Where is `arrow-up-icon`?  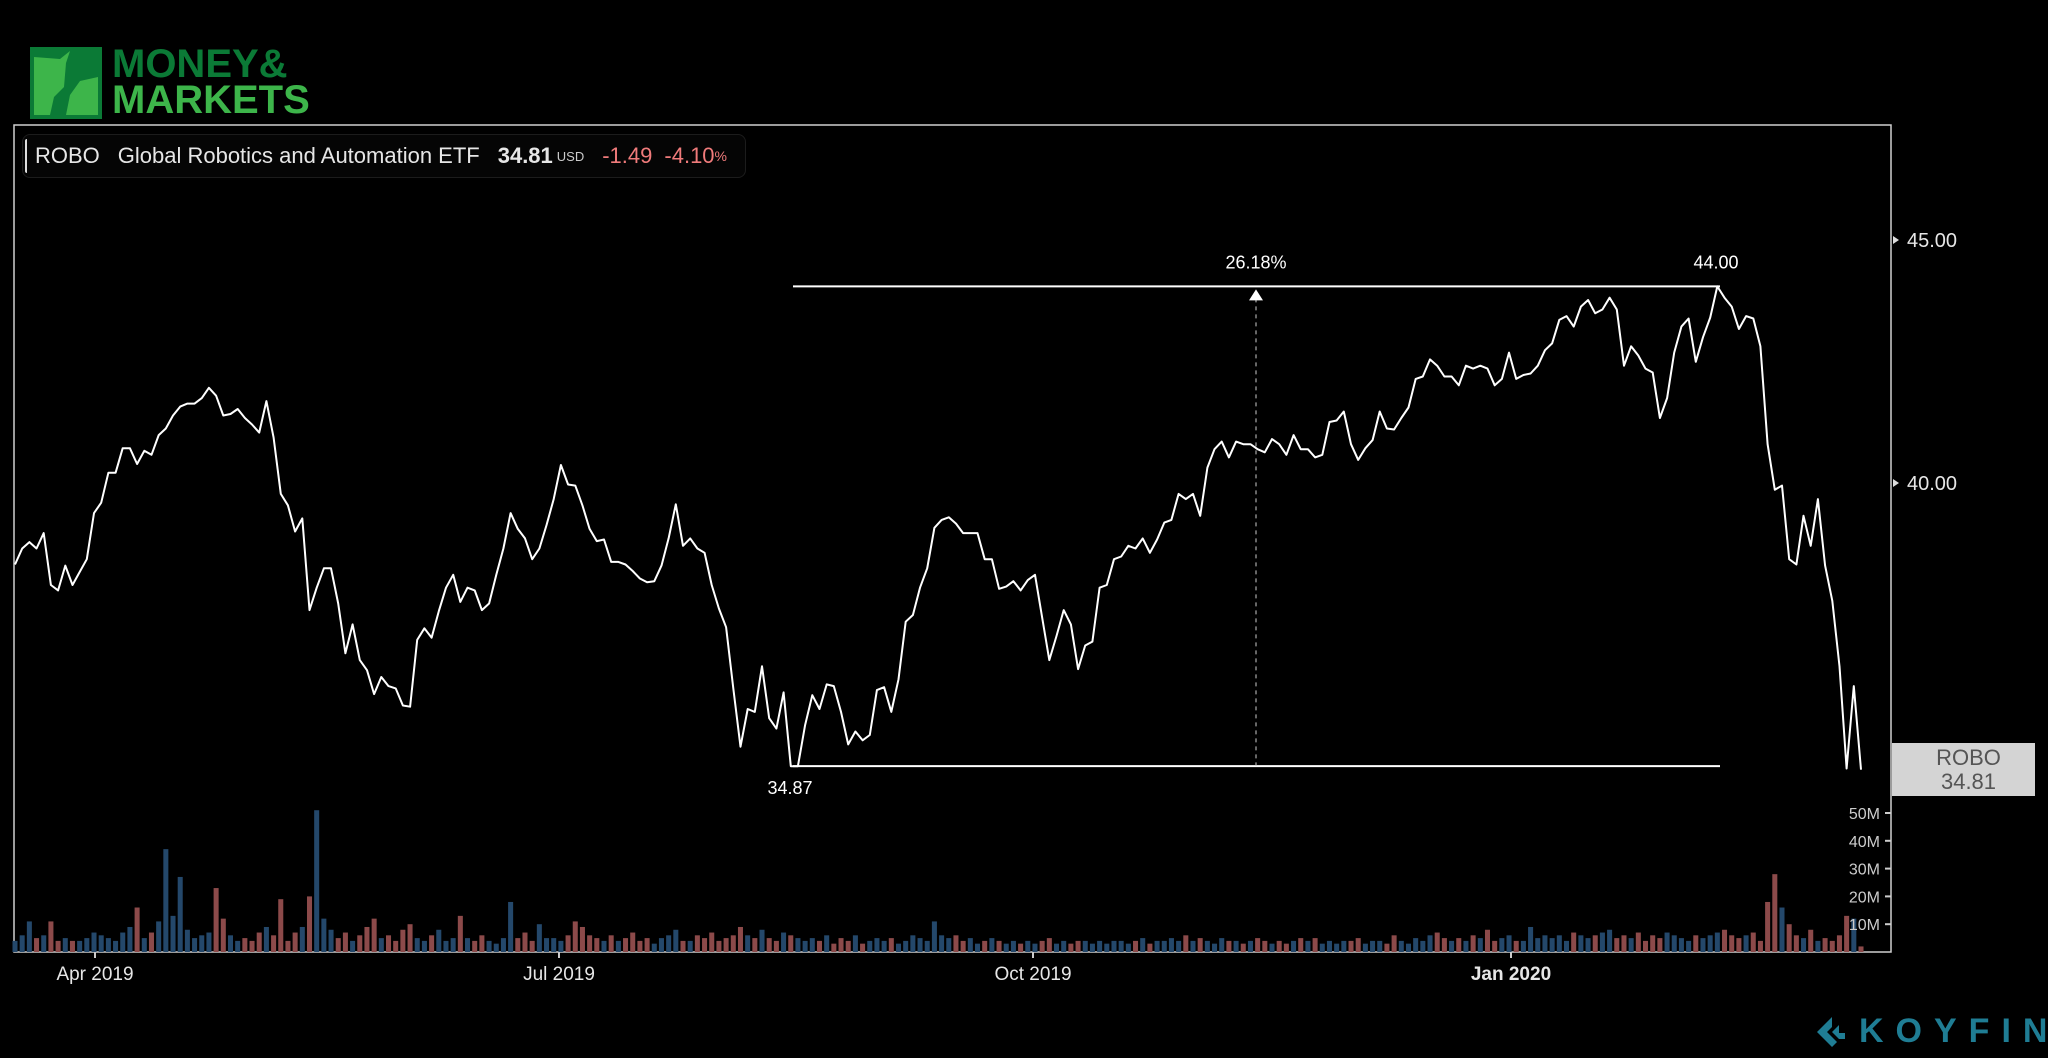
arrow-up-icon is located at coordinates (1256, 295).